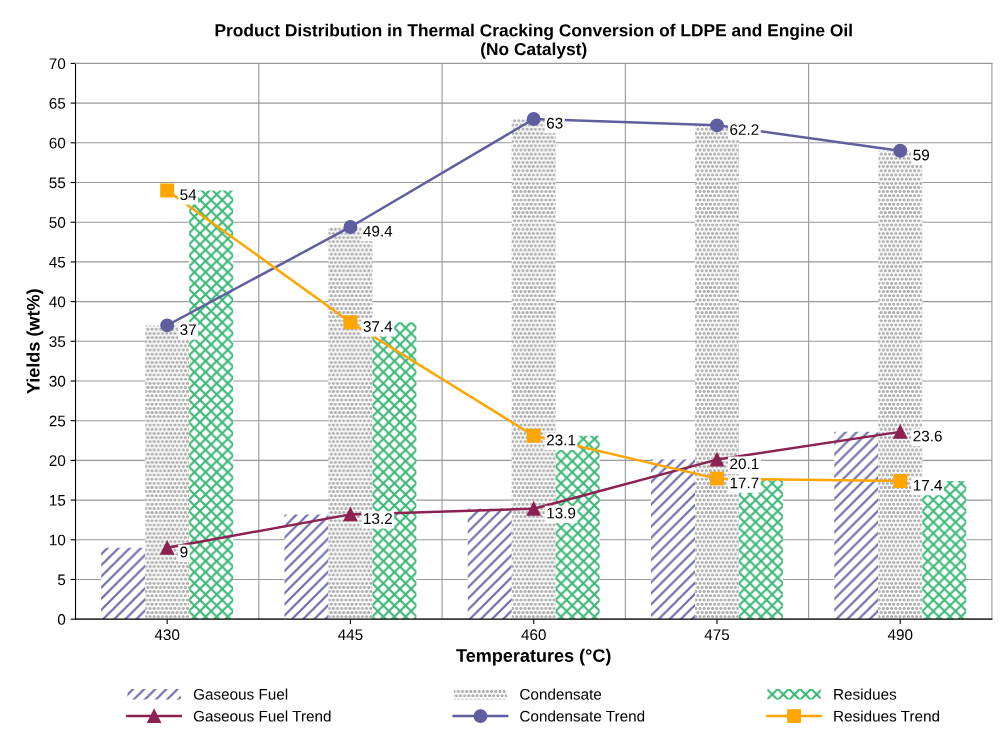 This screenshot has height=746, width=1007. Describe the element at coordinates (533, 41) in the screenshot. I see `chart-title: Product Distribution in Thermal Cracking Conversion of LDPE and Engine Oil (No Catalyst)` at that location.